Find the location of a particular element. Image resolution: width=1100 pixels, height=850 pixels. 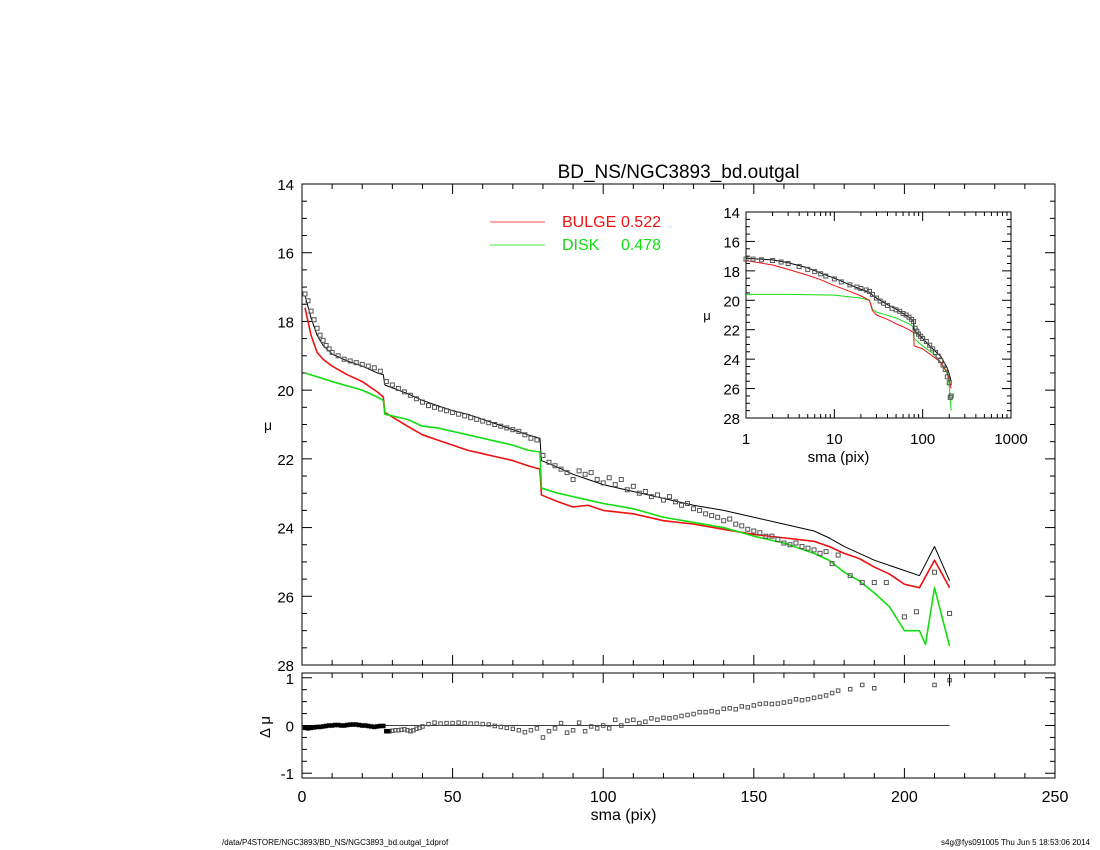

legend-value-disk: 0.478 is located at coordinates (641, 245).